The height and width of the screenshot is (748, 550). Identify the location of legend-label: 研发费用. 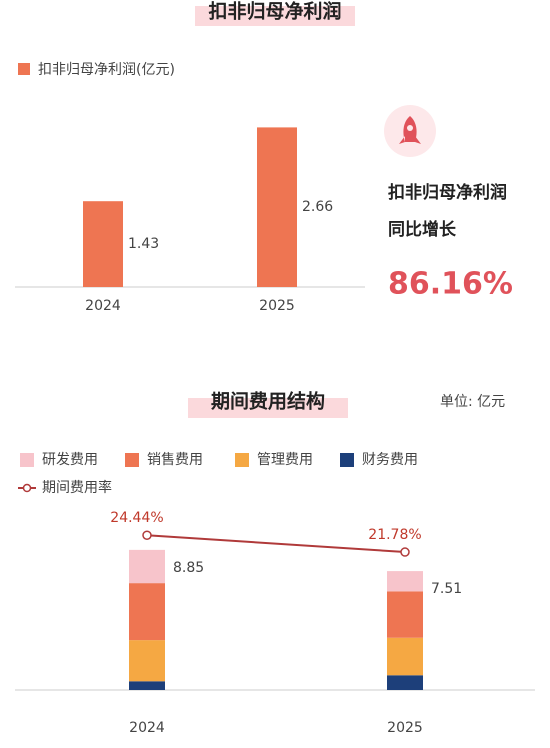
(70, 460).